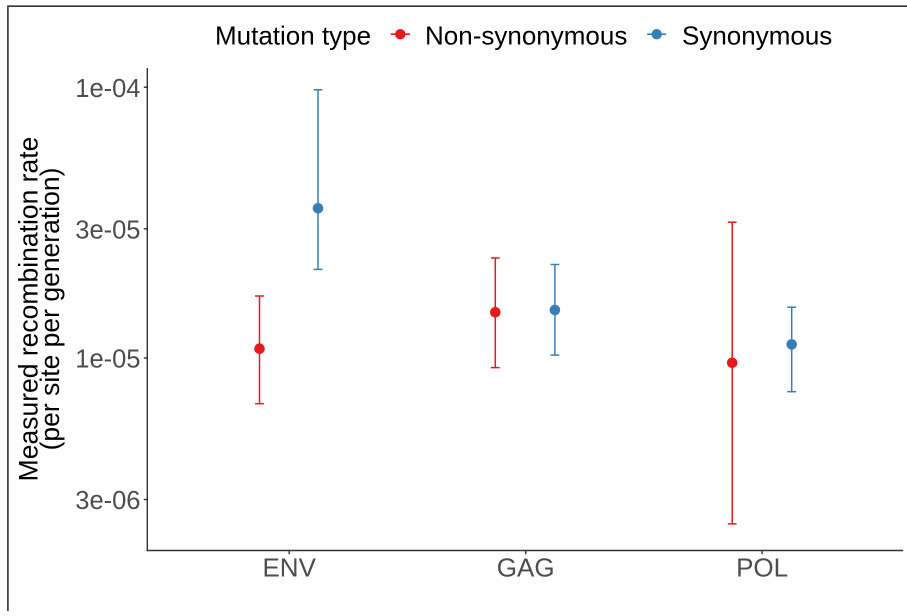 The image size is (907, 616). What do you see at coordinates (107, 501) in the screenshot?
I see `svg-text: 3e-06` at bounding box center [107, 501].